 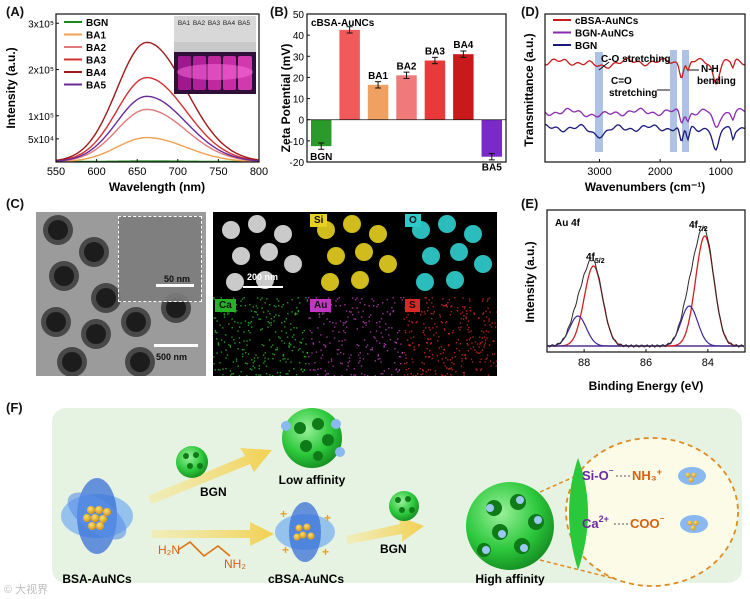 I want to click on panel-label-b: (B), so click(x=279, y=11).